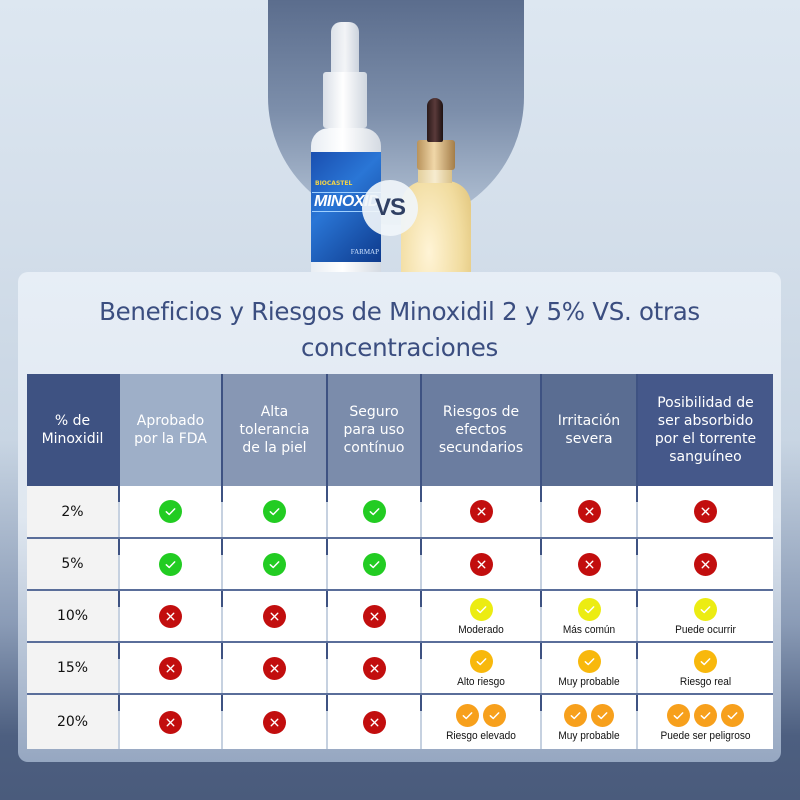  What do you see at coordinates (481, 736) in the screenshot?
I see `cell-note: Riesgo elevado` at bounding box center [481, 736].